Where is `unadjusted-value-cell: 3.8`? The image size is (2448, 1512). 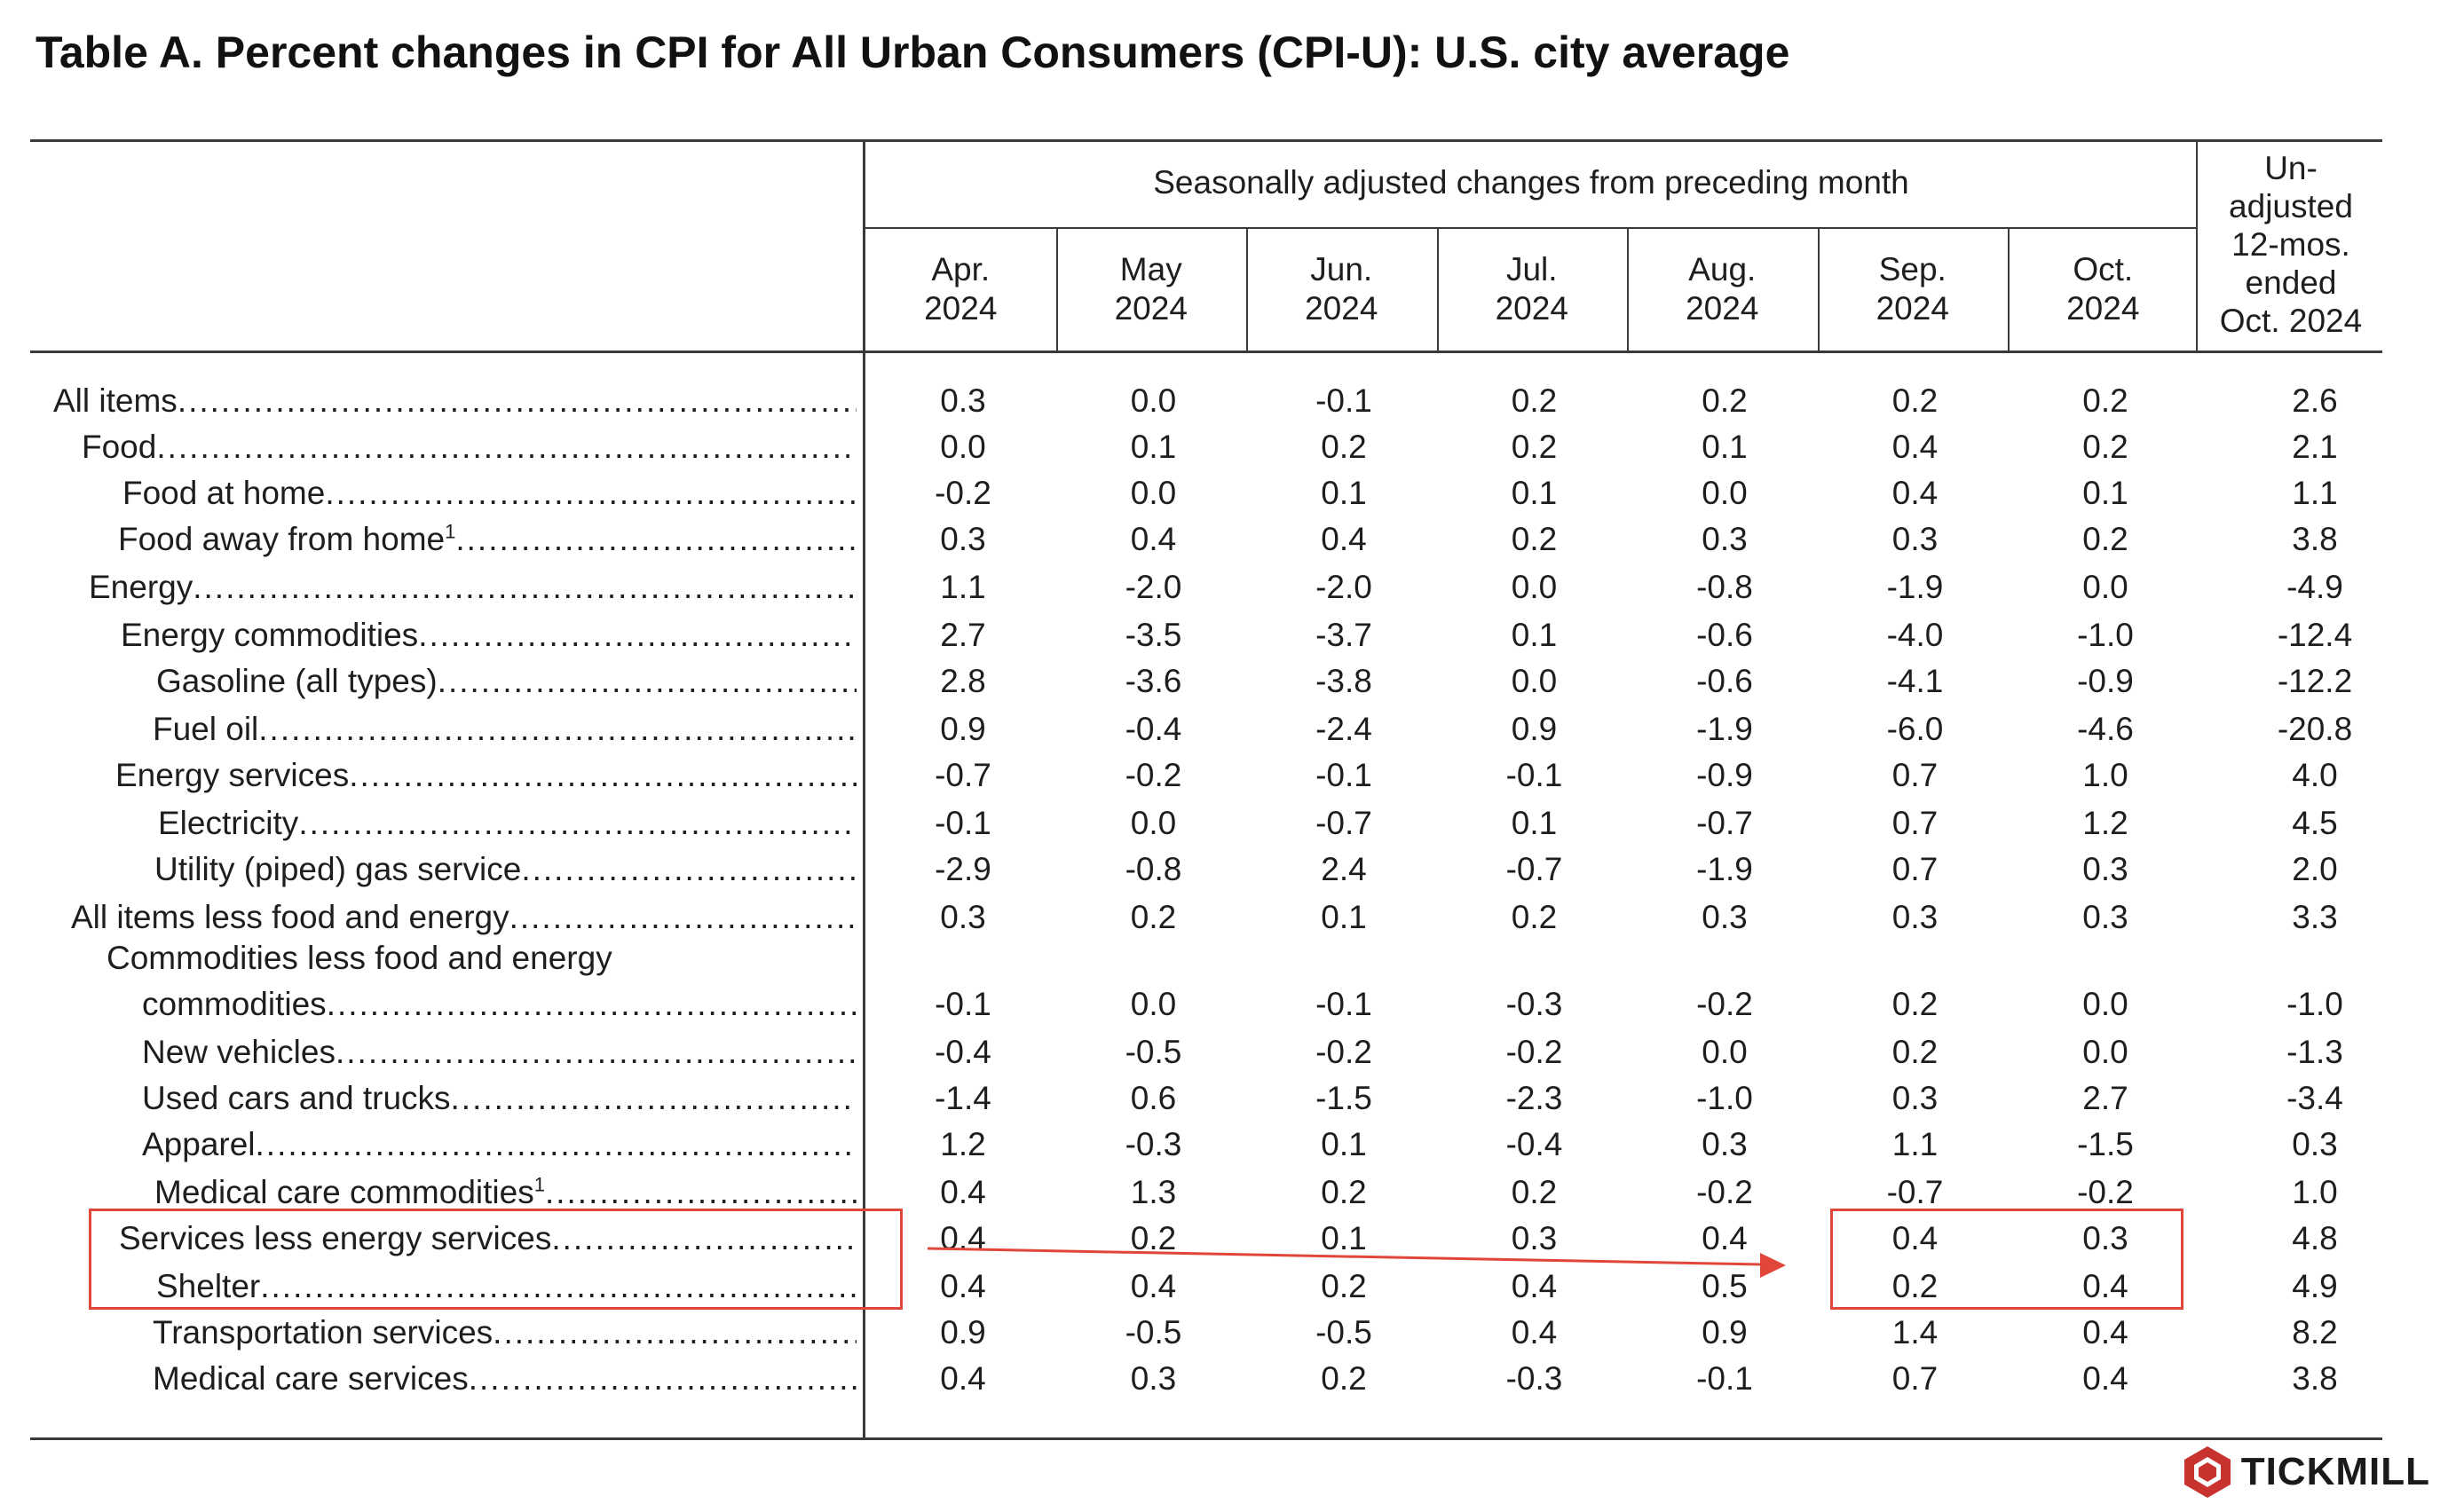
unadjusted-value-cell: 3.8 is located at coordinates (2315, 1378).